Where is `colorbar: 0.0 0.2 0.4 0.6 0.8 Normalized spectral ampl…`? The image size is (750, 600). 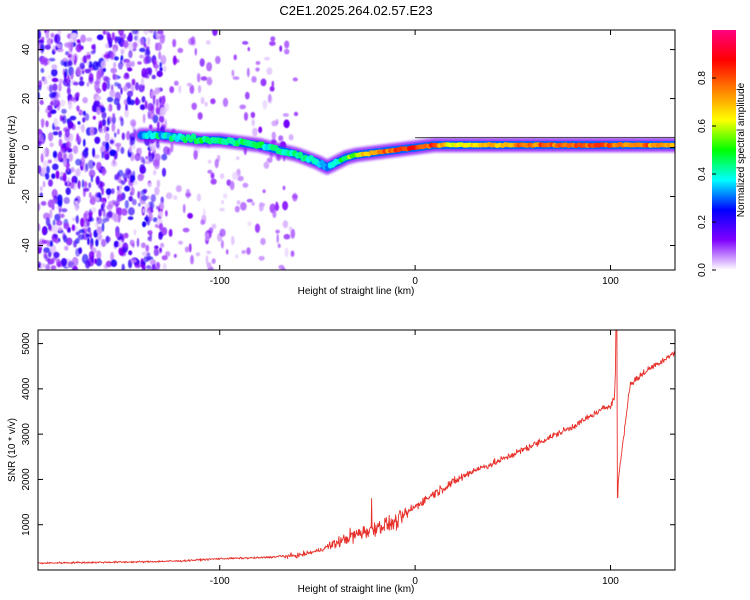
colorbar: 0.0 0.2 0.4 0.6 0.8 Normalized spectral ampl… is located at coordinates (722, 153).